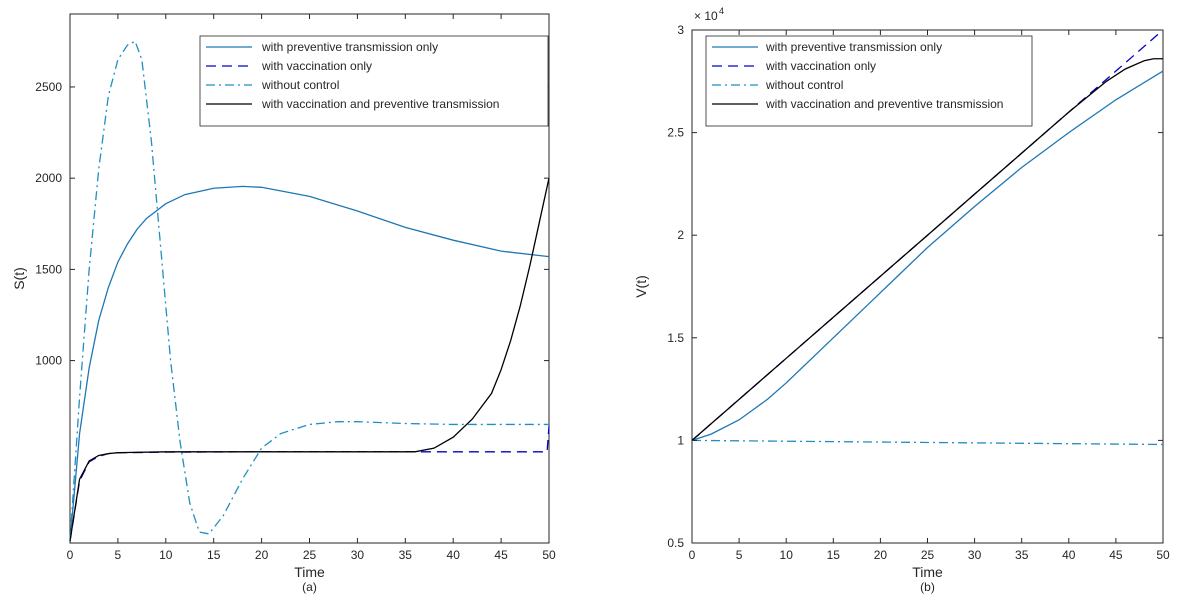 The width and height of the screenshot is (1180, 610). I want to click on panel-b-x-tick-label: 10, so click(787, 555).